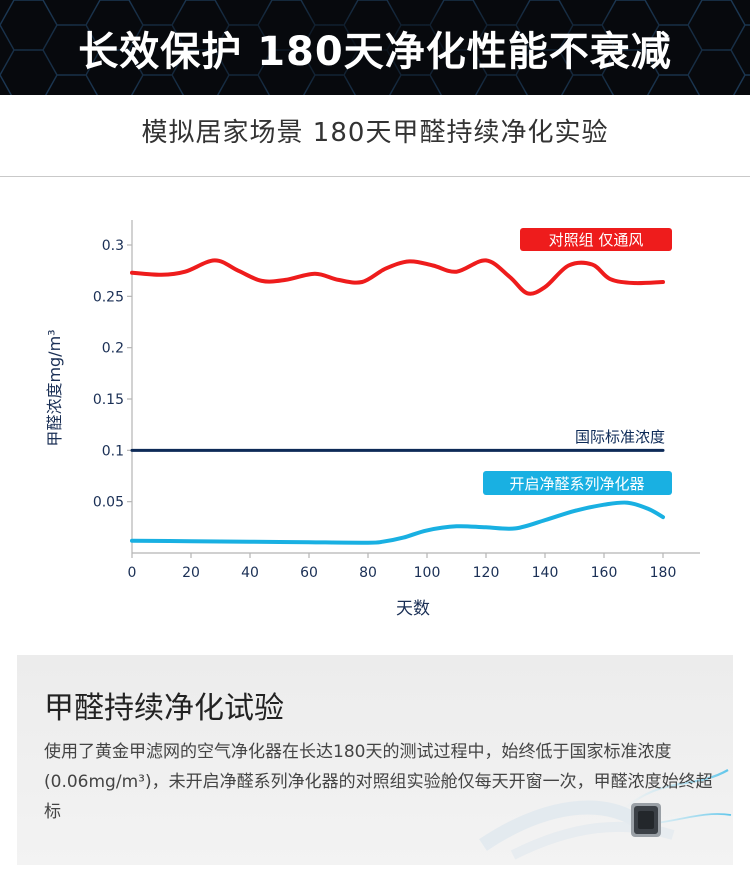 This screenshot has height=883, width=750. I want to click on x-tick-label: 160, so click(604, 573).